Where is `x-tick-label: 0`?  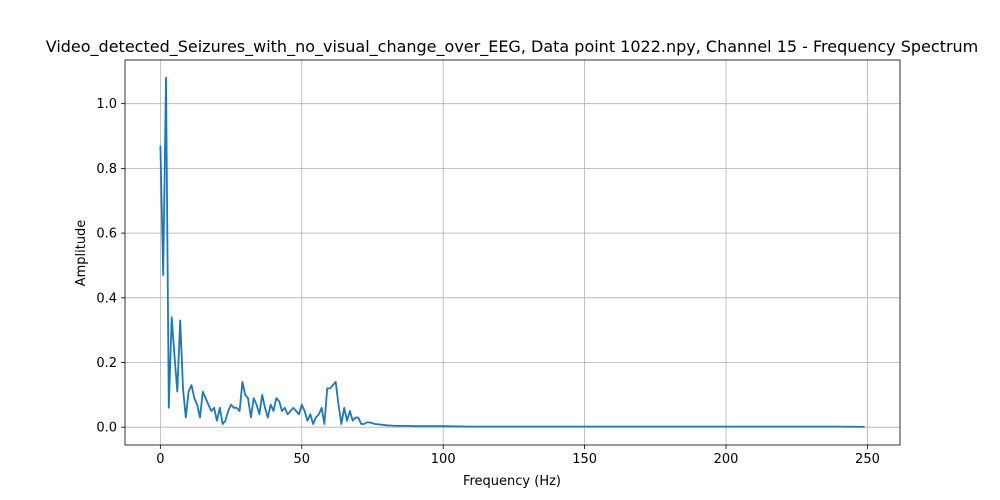
x-tick-label: 0 is located at coordinates (160, 459).